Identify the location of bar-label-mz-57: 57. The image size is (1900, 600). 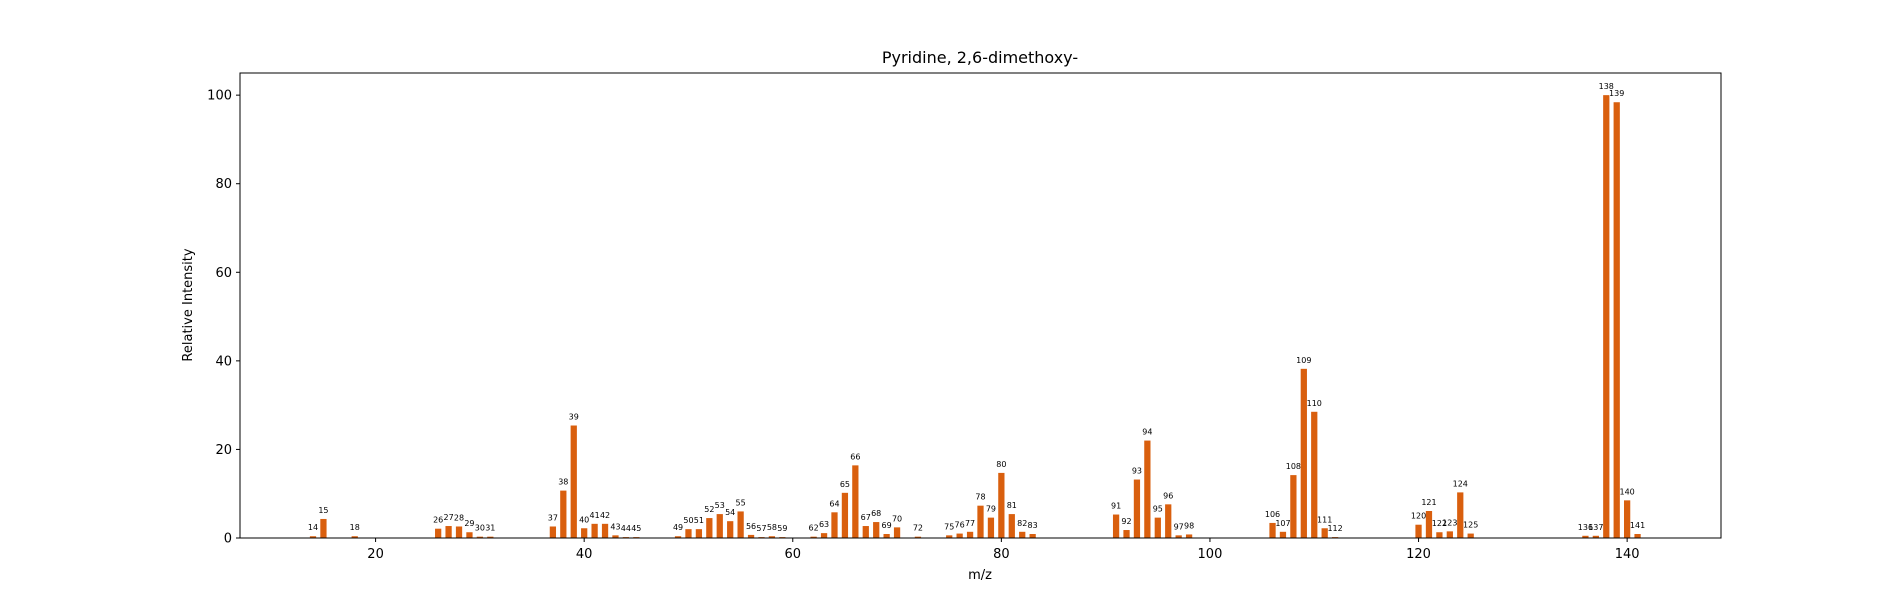
(761, 528).